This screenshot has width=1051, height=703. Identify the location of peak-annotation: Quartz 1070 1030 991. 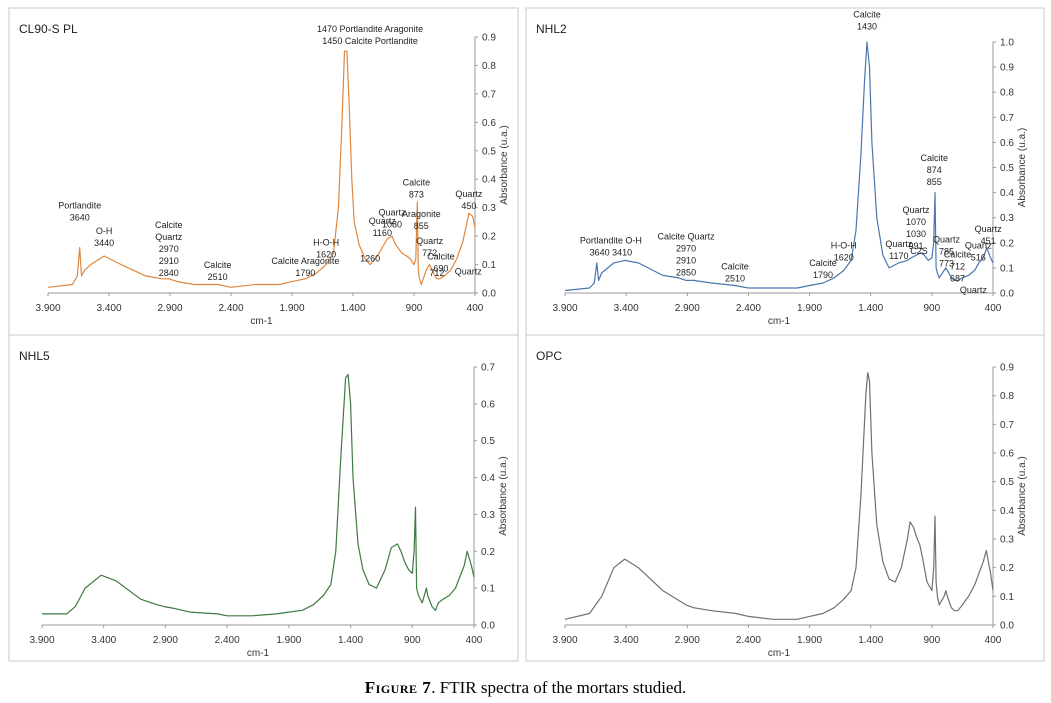
(916, 228).